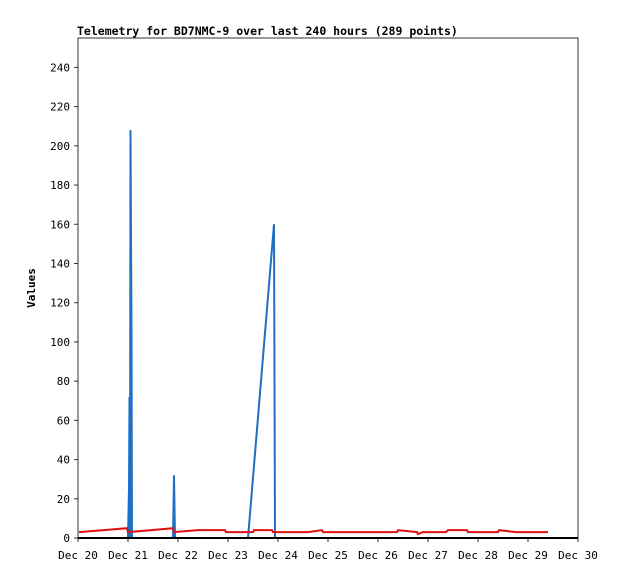 This screenshot has width=618, height=579. What do you see at coordinates (63, 499) in the screenshot?
I see `y-tick-label: 20` at bounding box center [63, 499].